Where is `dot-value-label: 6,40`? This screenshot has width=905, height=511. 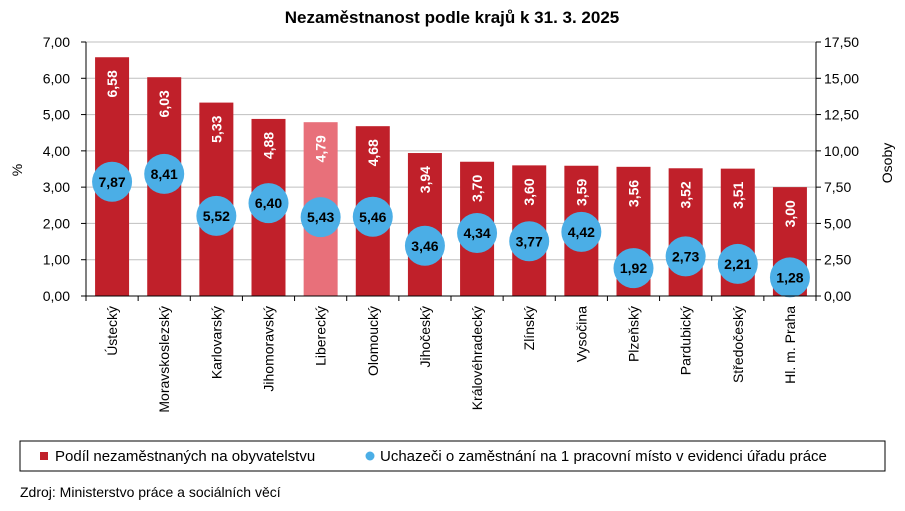
dot-value-label: 6,40 is located at coordinates (268, 203).